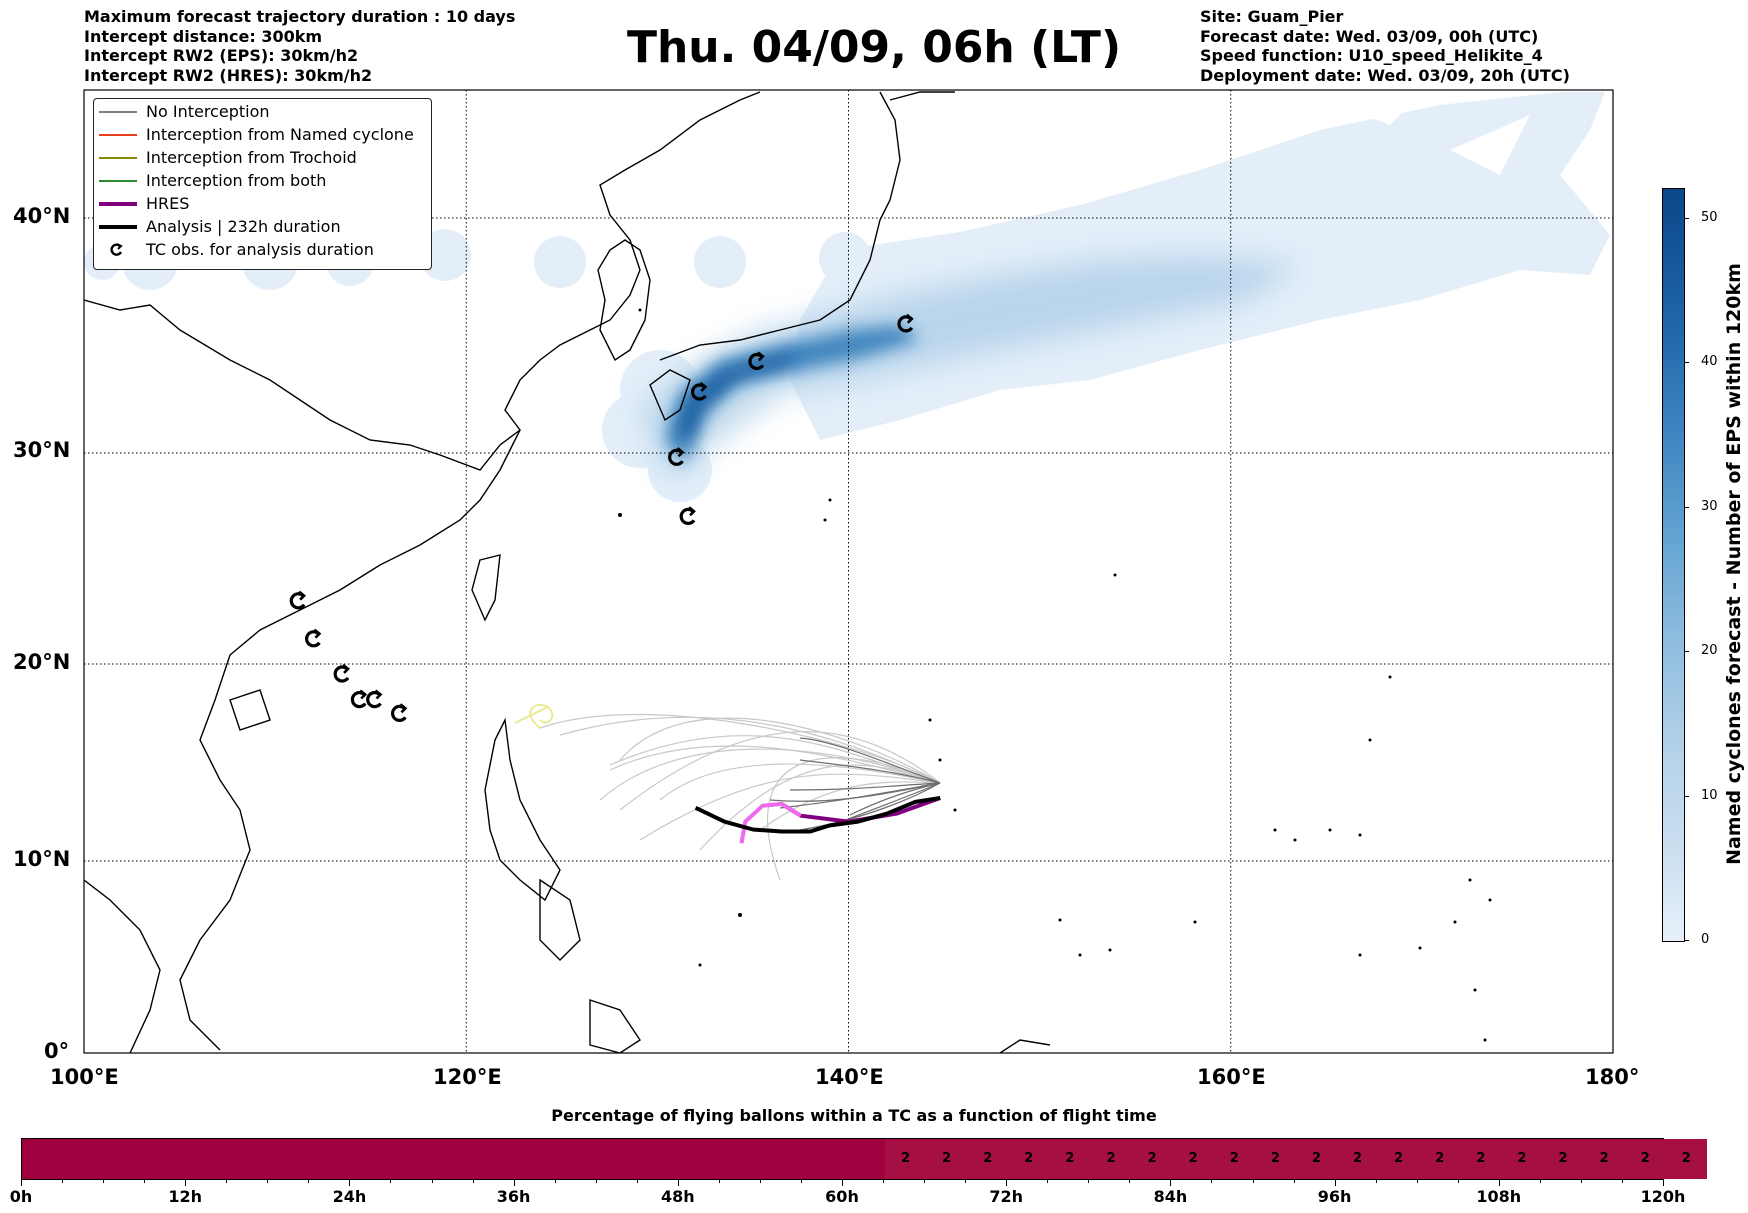 The height and width of the screenshot is (1213, 1748). What do you see at coordinates (118, 181) in the screenshot?
I see `legend-swatch-both` at bounding box center [118, 181].